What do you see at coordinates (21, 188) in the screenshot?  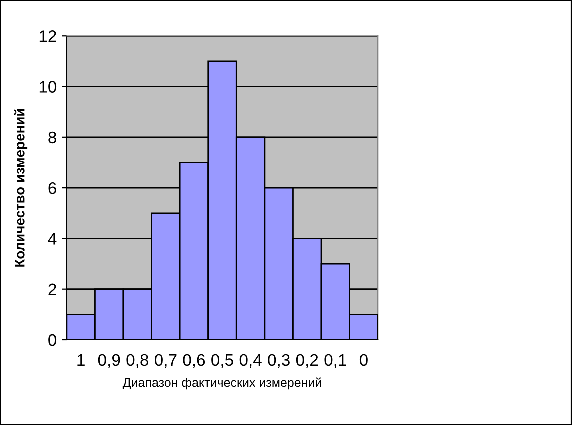 I see `y-axis-title: Количество измерений` at bounding box center [21, 188].